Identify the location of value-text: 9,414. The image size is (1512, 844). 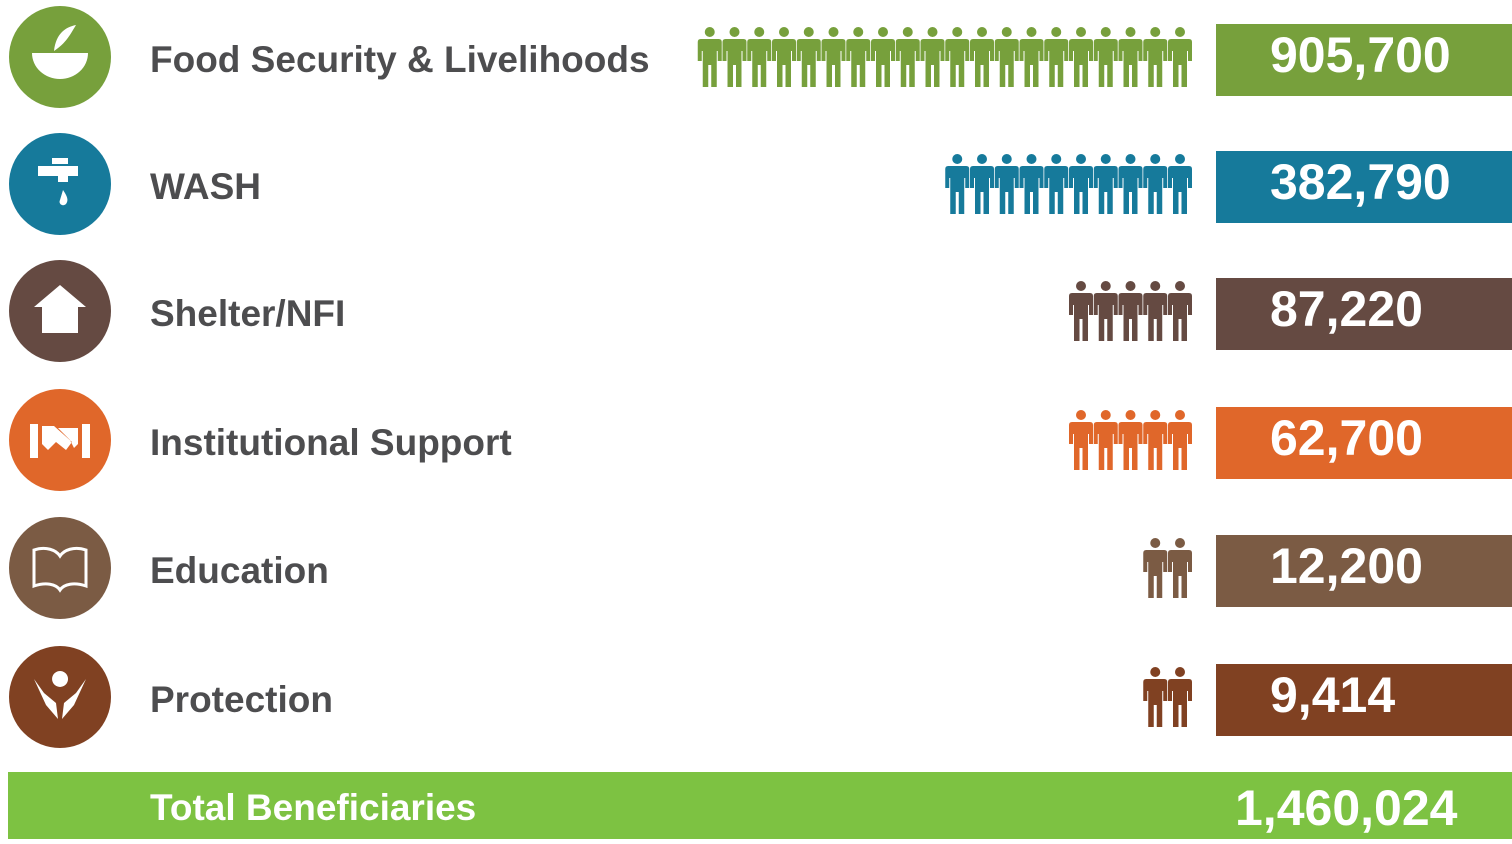
(1332, 695).